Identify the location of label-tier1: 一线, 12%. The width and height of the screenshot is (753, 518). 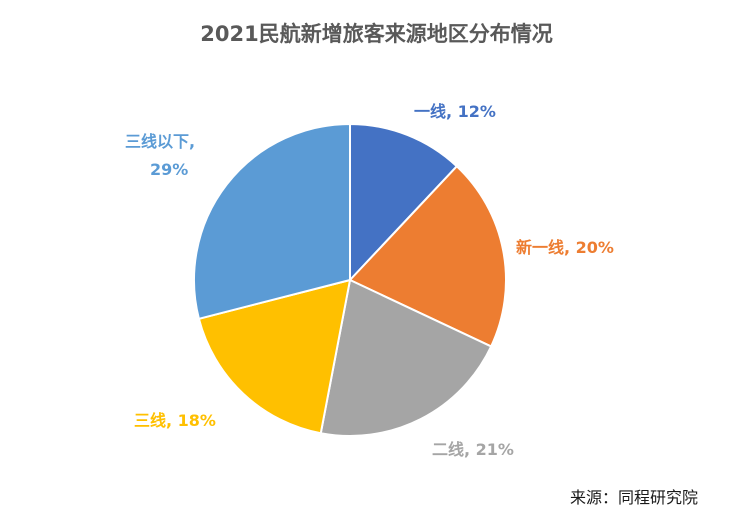
(455, 111).